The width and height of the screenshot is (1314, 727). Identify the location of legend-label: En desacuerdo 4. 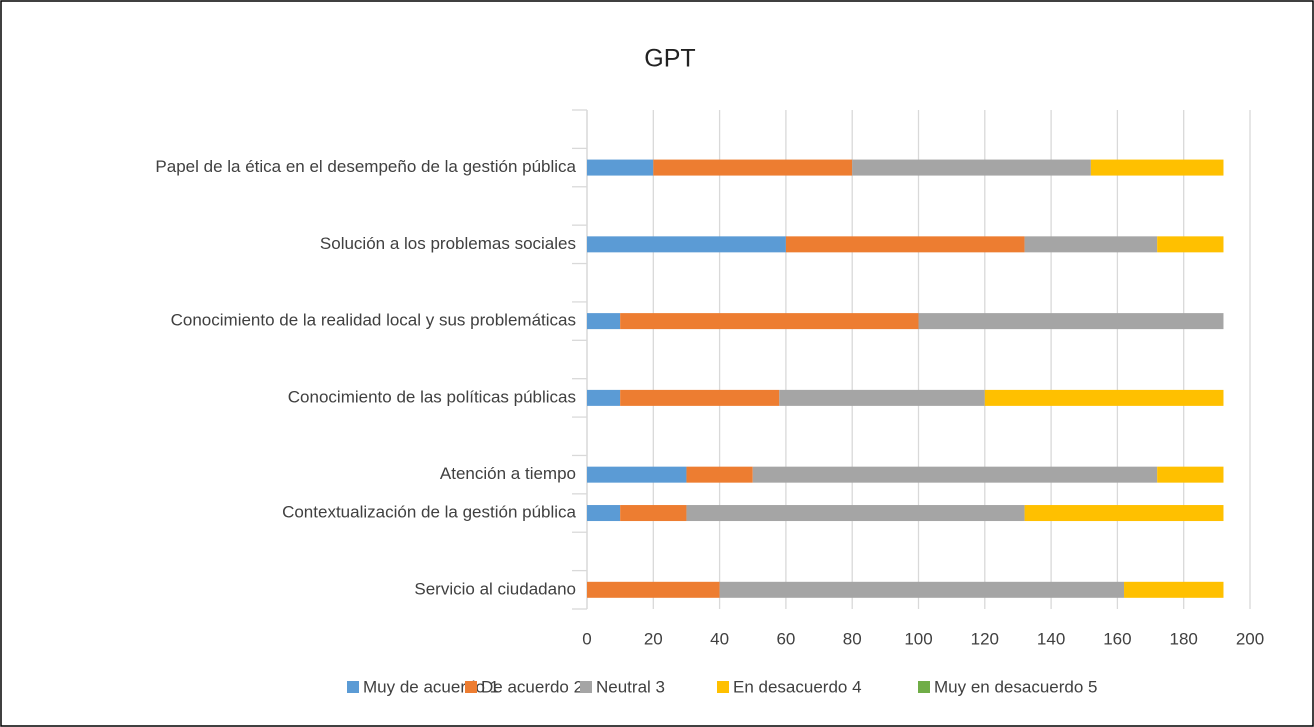
(797, 686).